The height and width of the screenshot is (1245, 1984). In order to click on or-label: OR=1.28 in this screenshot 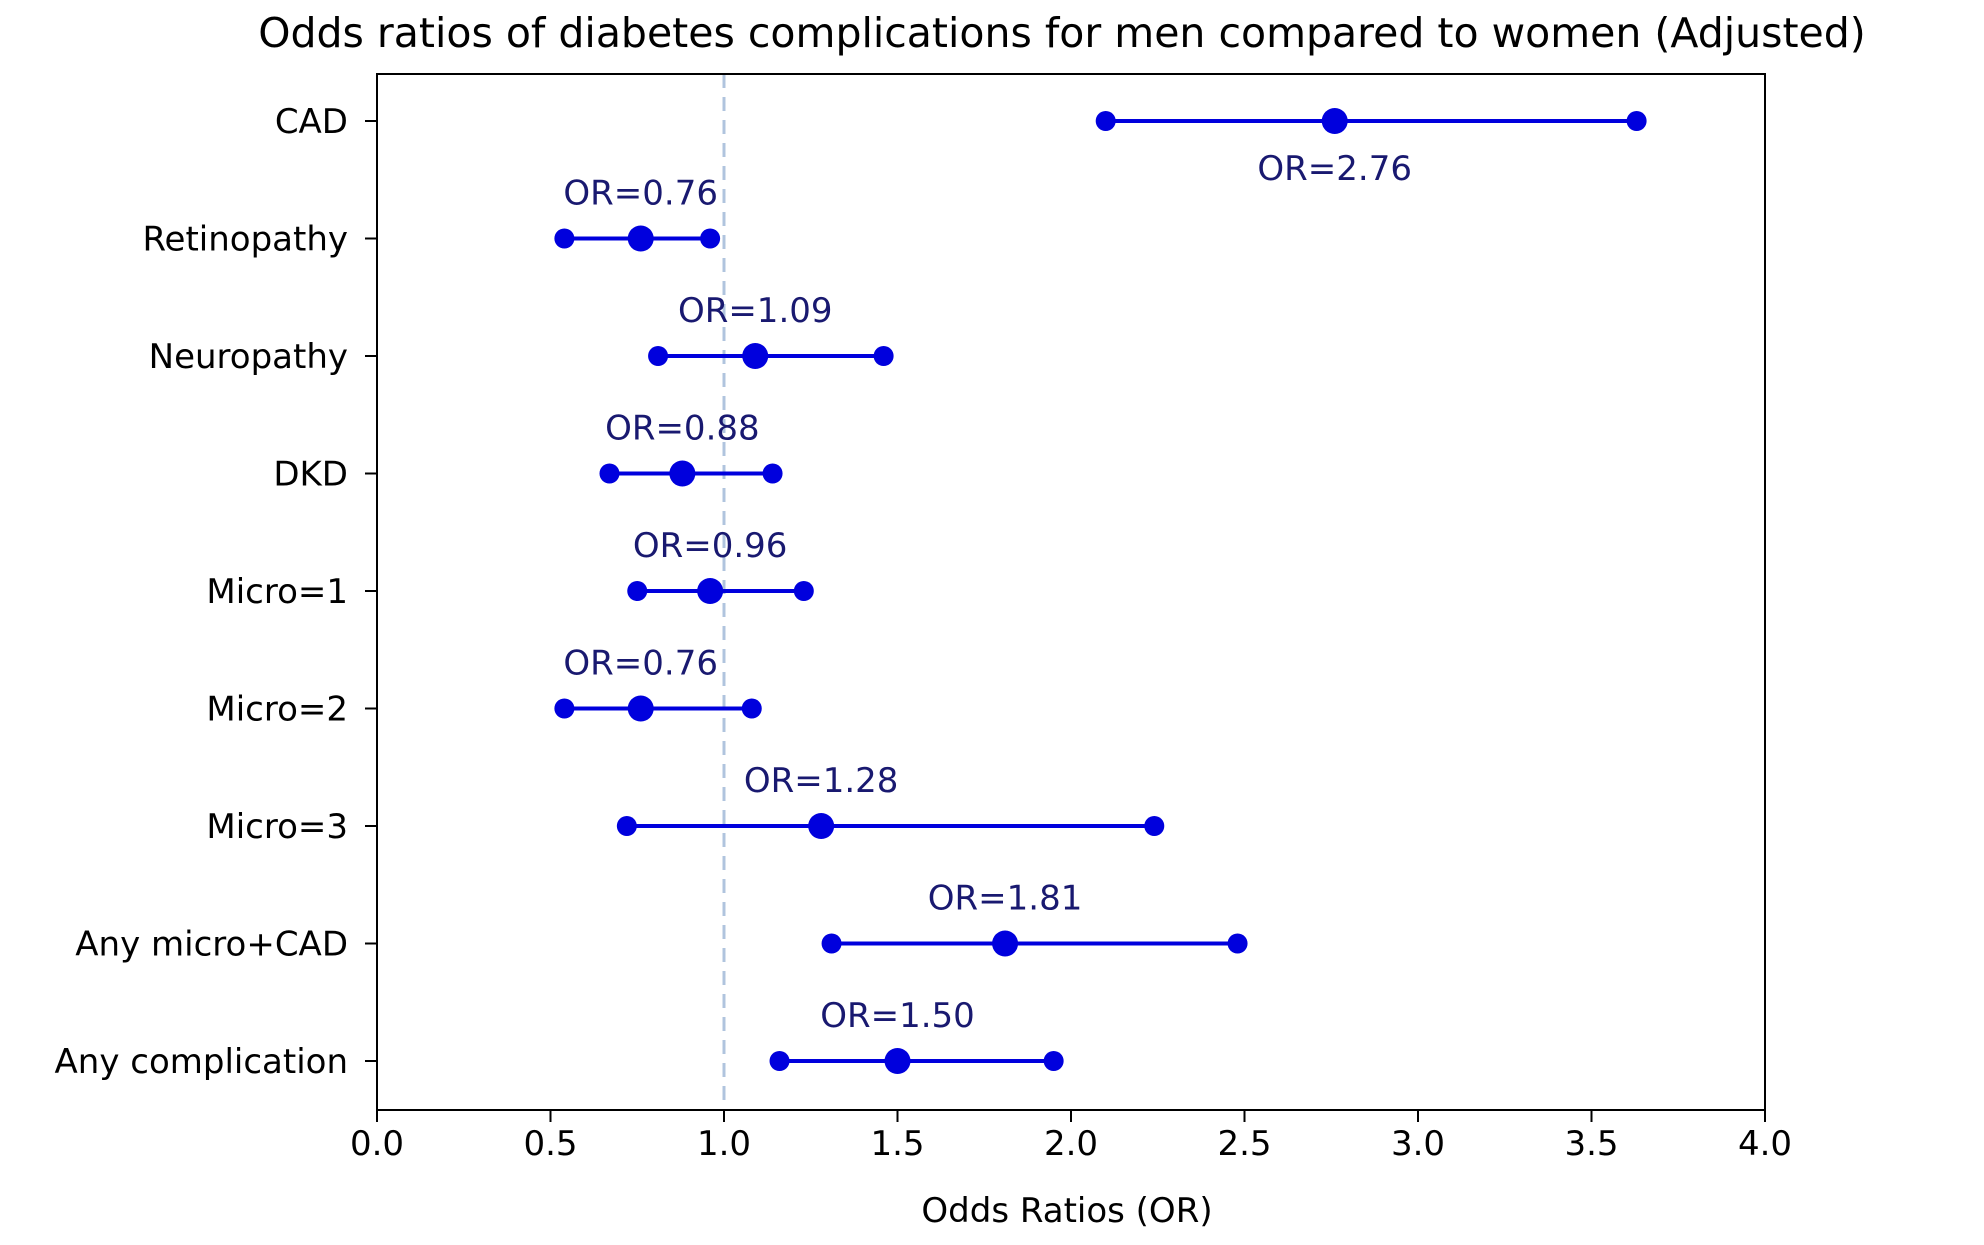, I will do `click(821, 781)`.